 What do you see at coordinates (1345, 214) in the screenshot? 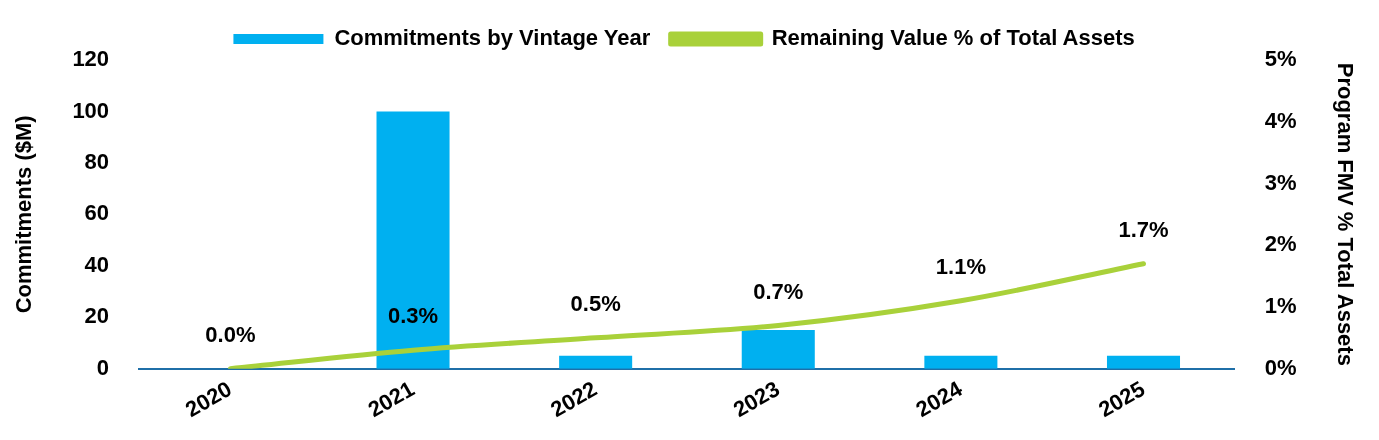
I see `y2-axis-title: Program FMV % Total Assets` at bounding box center [1345, 214].